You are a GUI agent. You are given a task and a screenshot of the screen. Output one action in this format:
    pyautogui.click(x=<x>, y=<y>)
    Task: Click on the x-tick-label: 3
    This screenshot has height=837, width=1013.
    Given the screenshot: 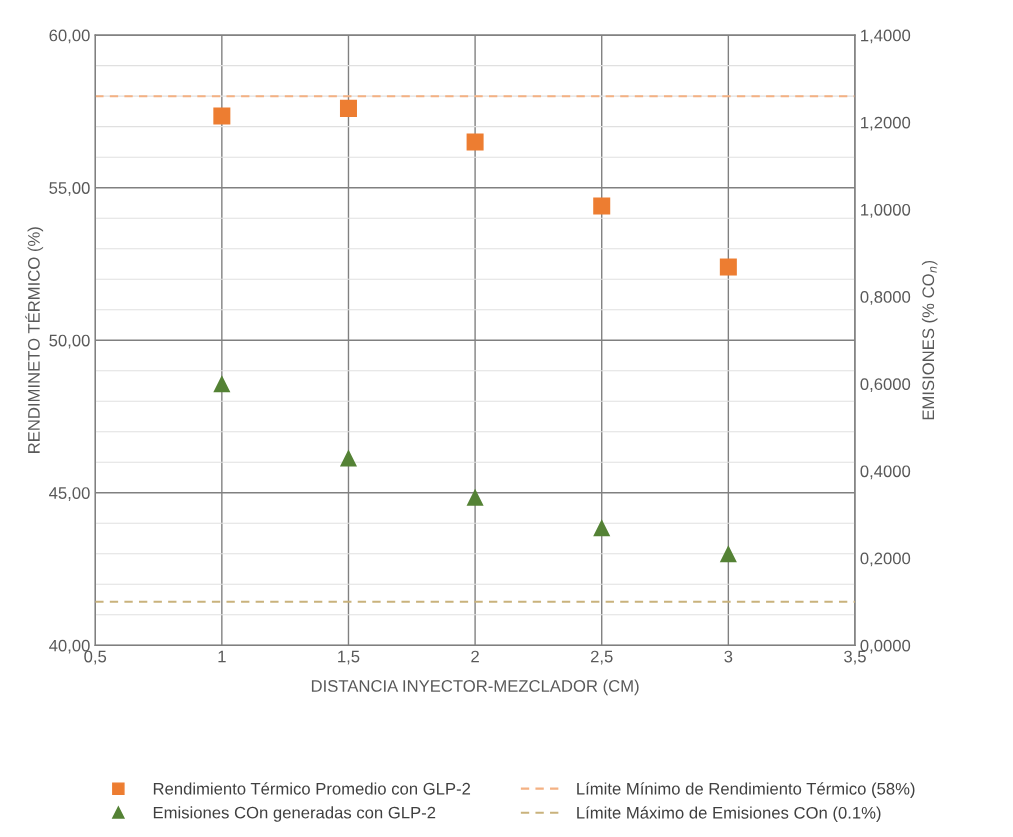 What is the action you would take?
    pyautogui.click(x=728, y=656)
    